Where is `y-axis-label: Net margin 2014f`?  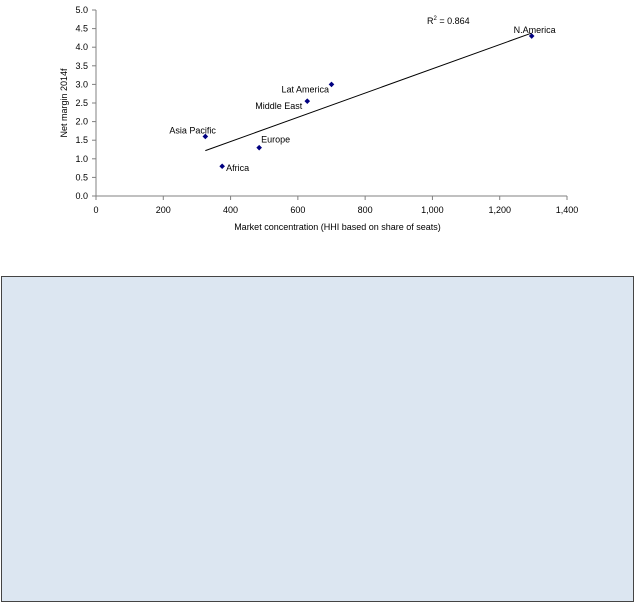 y-axis-label: Net margin 2014f is located at coordinates (64, 103).